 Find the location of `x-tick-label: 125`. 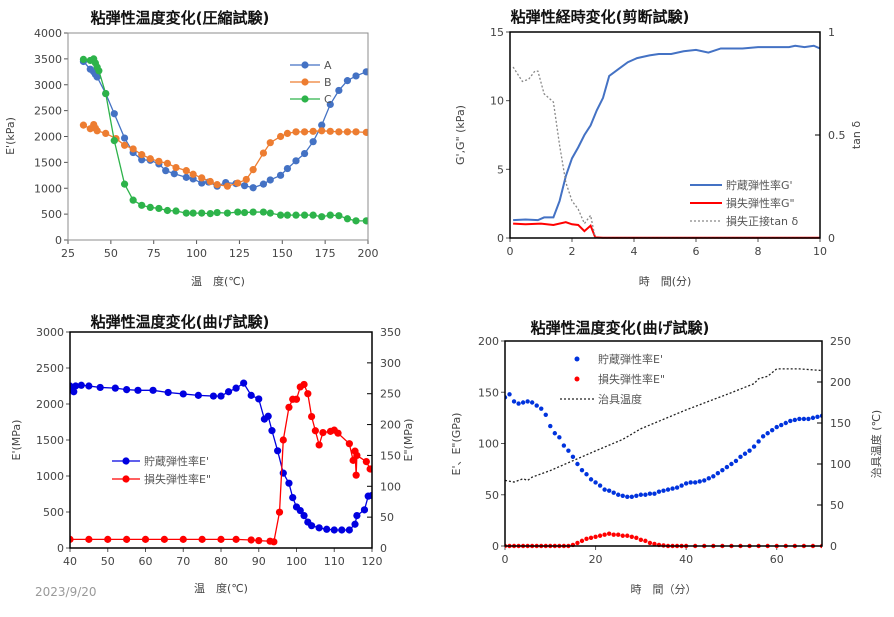

x-tick-label: 125 is located at coordinates (239, 253).